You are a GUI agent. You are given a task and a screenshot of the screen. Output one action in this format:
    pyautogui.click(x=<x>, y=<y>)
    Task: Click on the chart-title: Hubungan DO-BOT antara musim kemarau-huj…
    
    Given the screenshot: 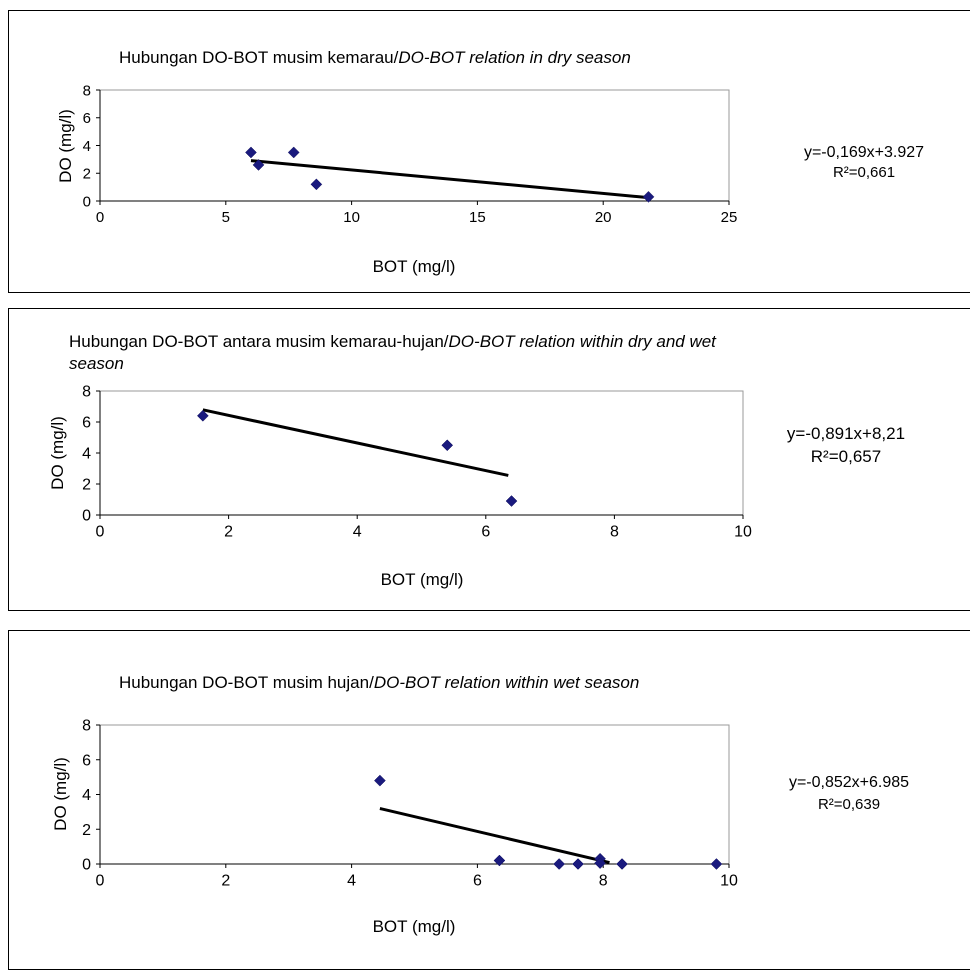 What is the action you would take?
    pyautogui.click(x=393, y=341)
    